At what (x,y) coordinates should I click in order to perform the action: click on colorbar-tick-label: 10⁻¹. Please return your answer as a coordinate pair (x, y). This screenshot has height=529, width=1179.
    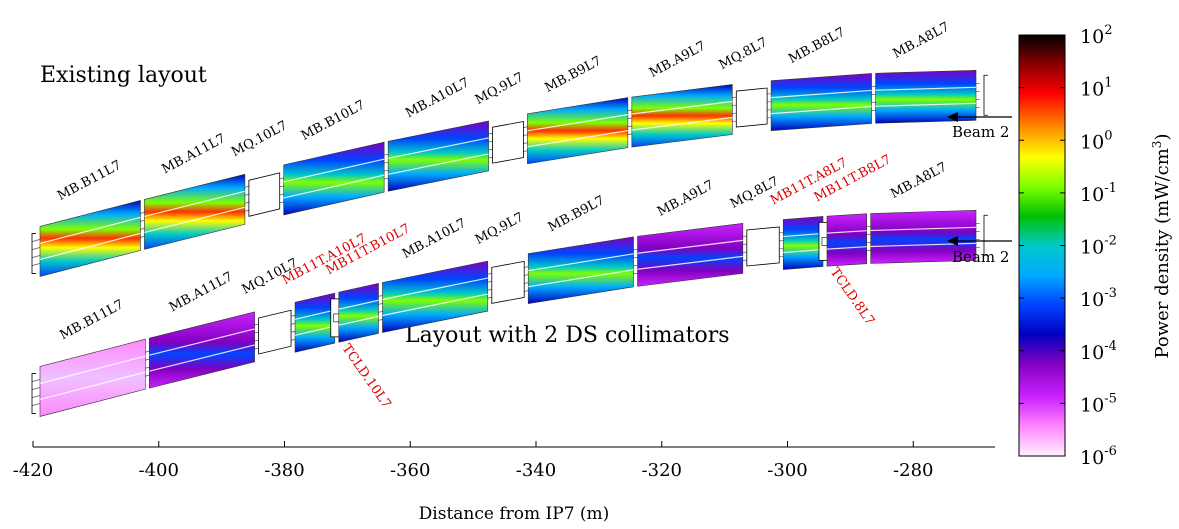
    Looking at the image, I should click on (1098, 193).